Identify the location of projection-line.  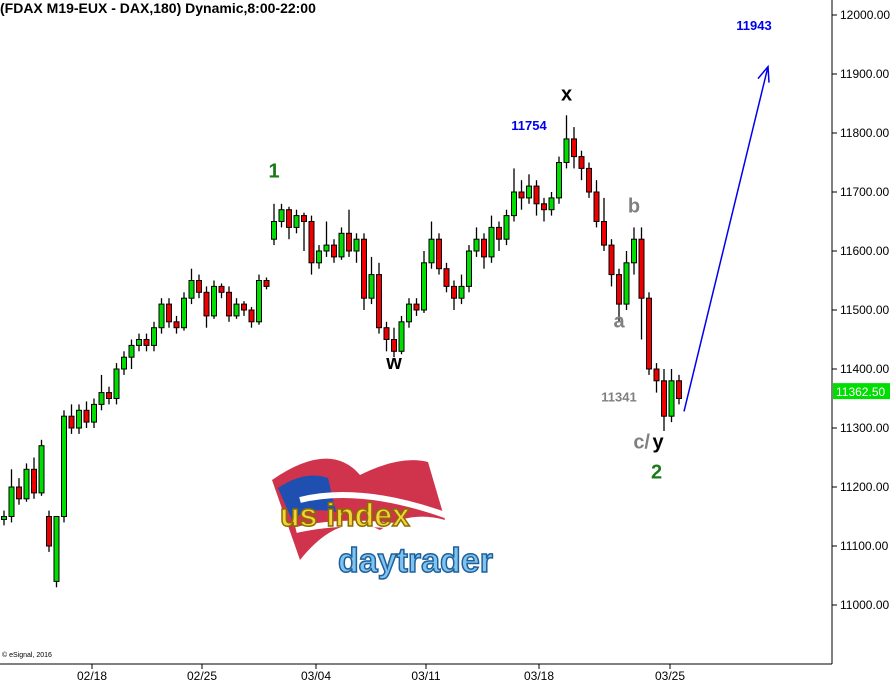
(726, 239).